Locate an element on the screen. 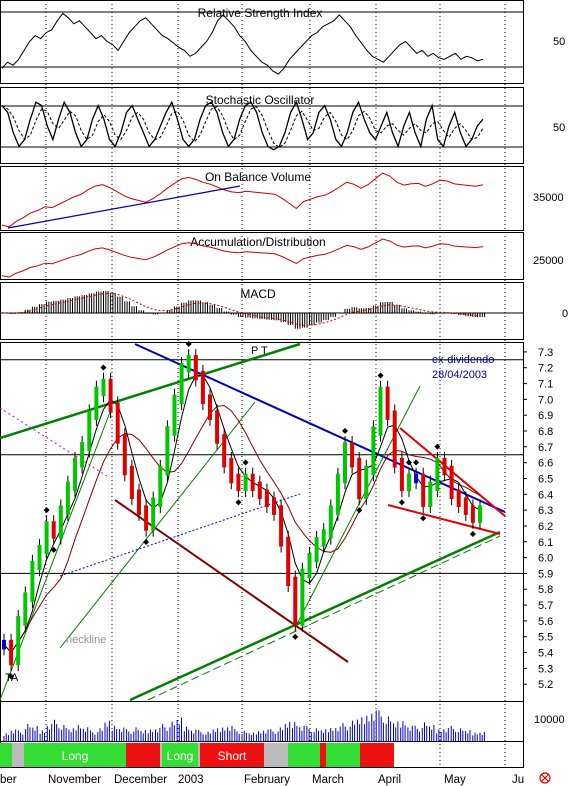 The width and height of the screenshot is (574, 786). price-tick-label: 6.1 is located at coordinates (545, 543).